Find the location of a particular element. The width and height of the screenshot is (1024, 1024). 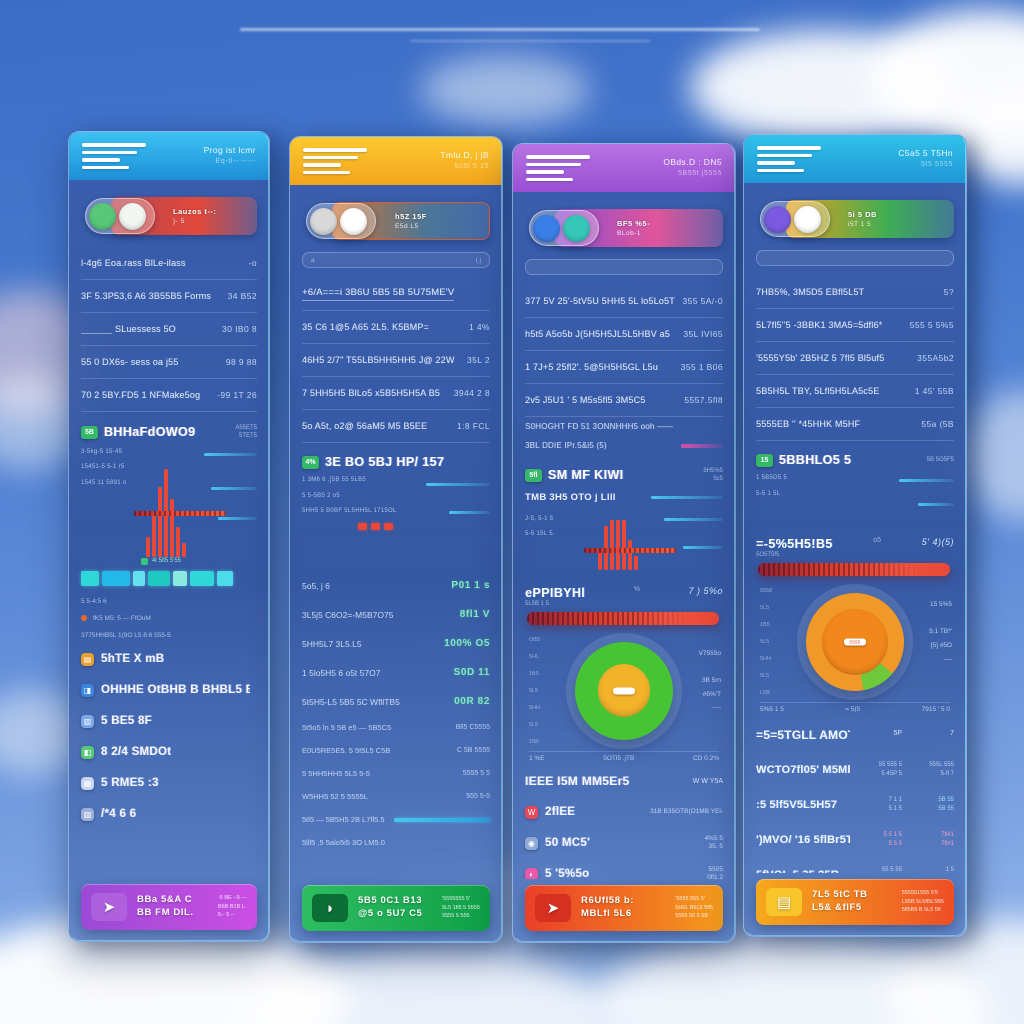

list-row: 70 2 5BY.FD5 1 NFMake5og -99 1T 26 is located at coordinates (169, 395).